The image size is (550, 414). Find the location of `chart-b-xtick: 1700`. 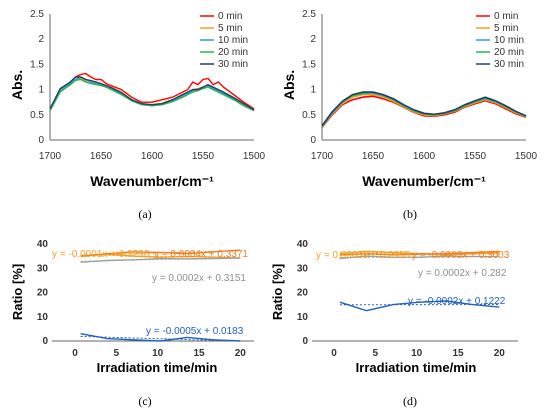

chart-b-xtick: 1700 is located at coordinates (322, 156).